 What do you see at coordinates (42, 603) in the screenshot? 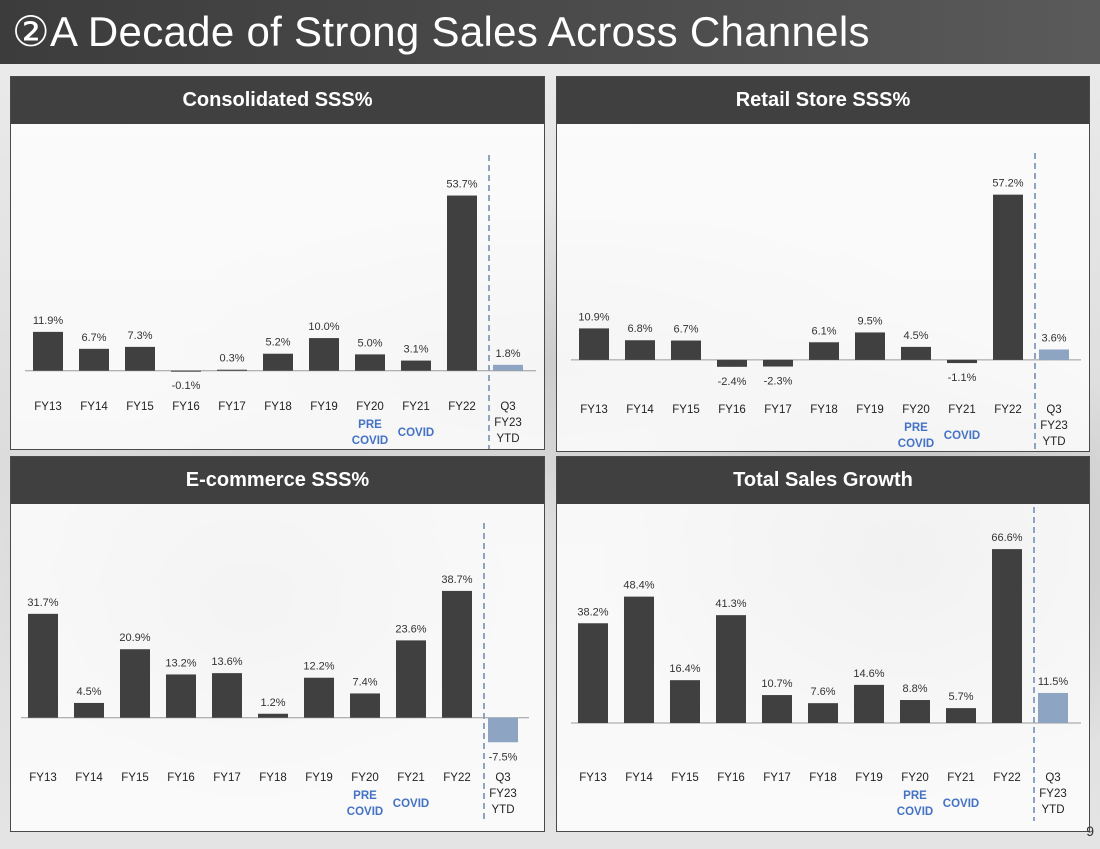
I see `data-label: 31.7%` at bounding box center [42, 603].